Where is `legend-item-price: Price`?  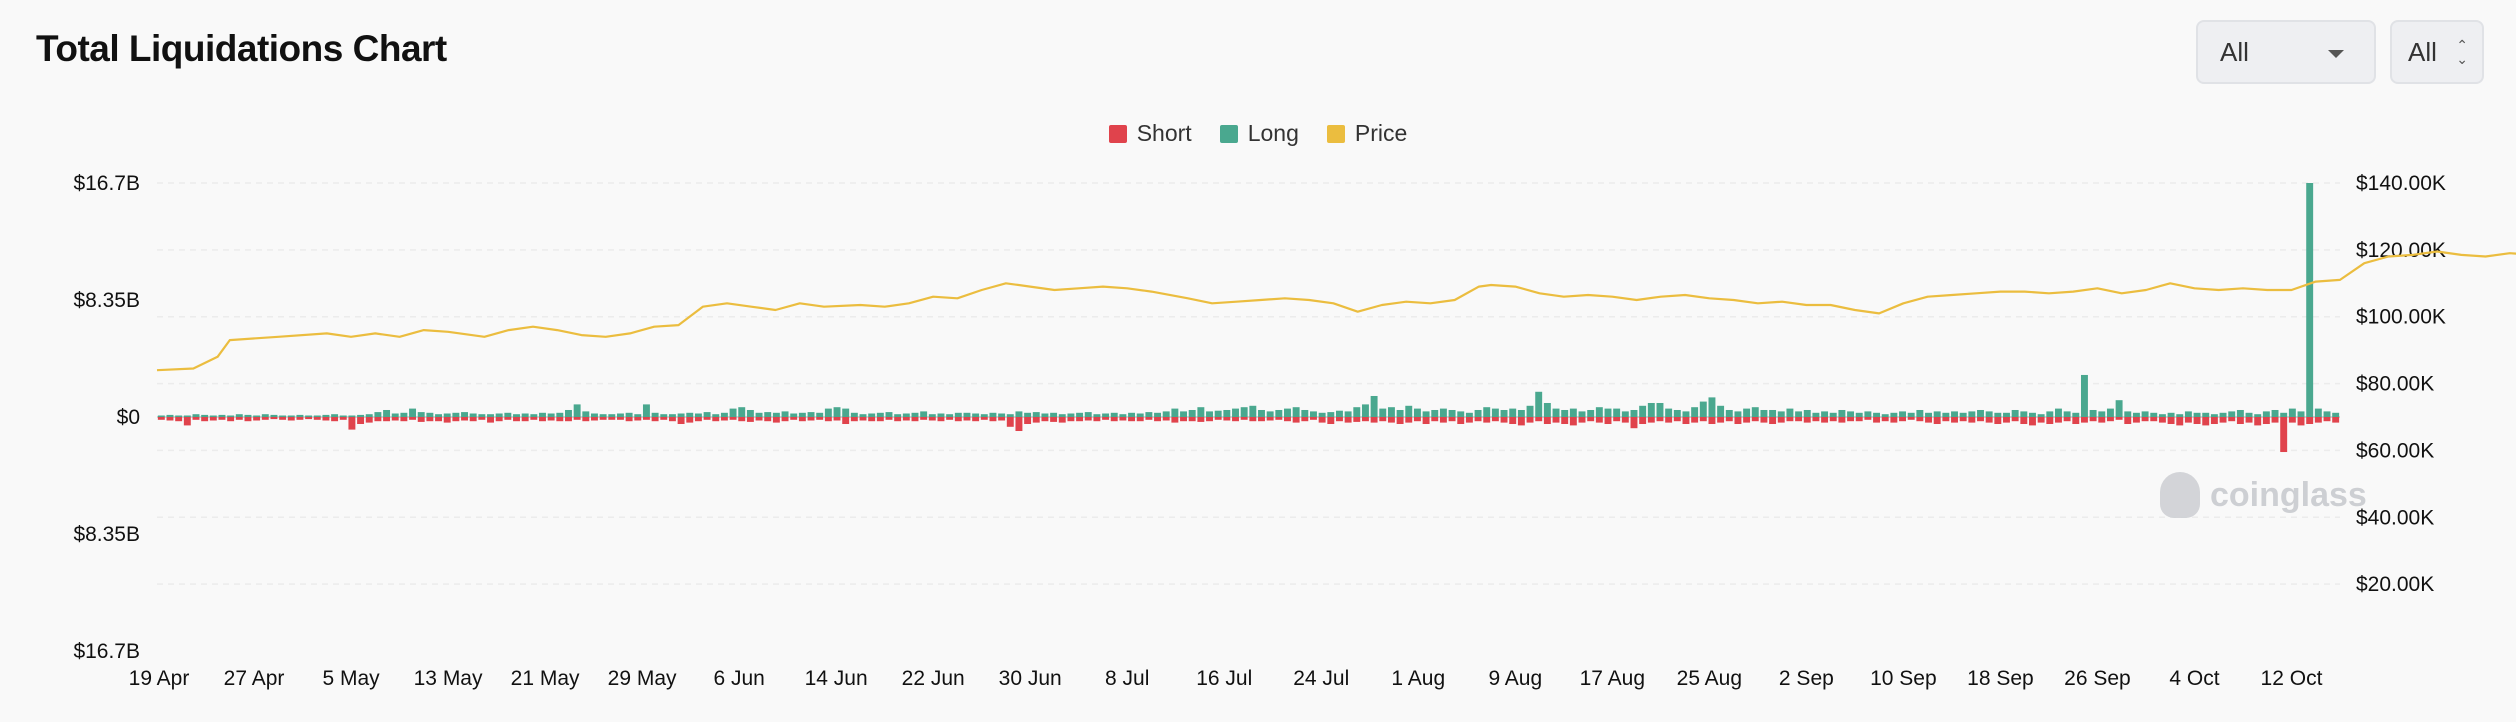 legend-item-price: Price is located at coordinates (1366, 133).